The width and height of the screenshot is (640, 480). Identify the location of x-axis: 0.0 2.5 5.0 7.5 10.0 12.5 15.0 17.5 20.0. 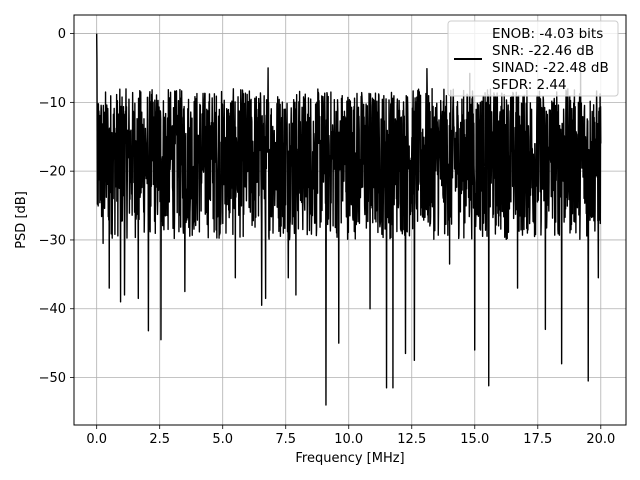
(350, 436).